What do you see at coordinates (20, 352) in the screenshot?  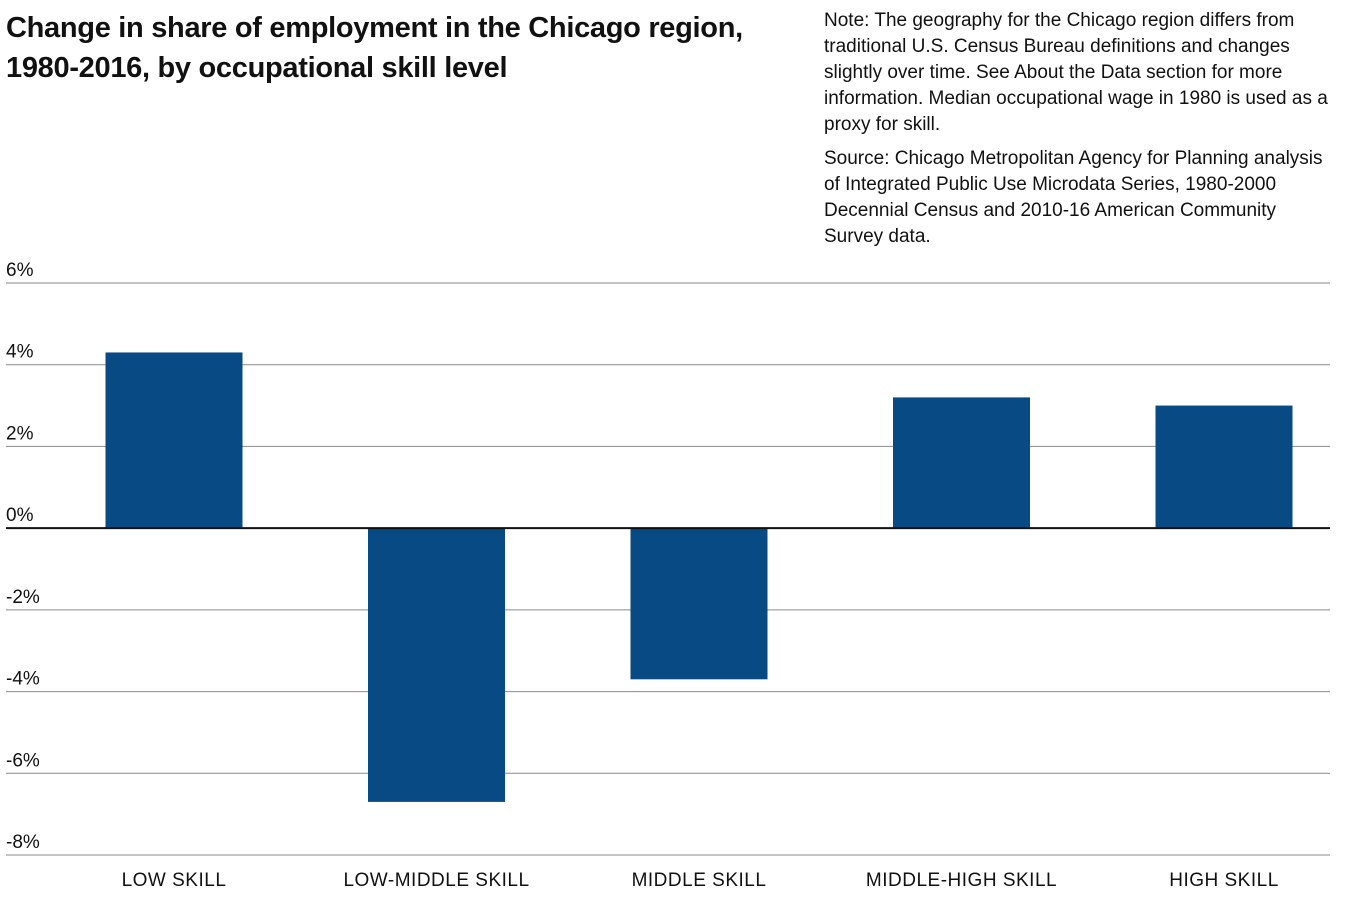 I see `y-tick-label: 4%` at bounding box center [20, 352].